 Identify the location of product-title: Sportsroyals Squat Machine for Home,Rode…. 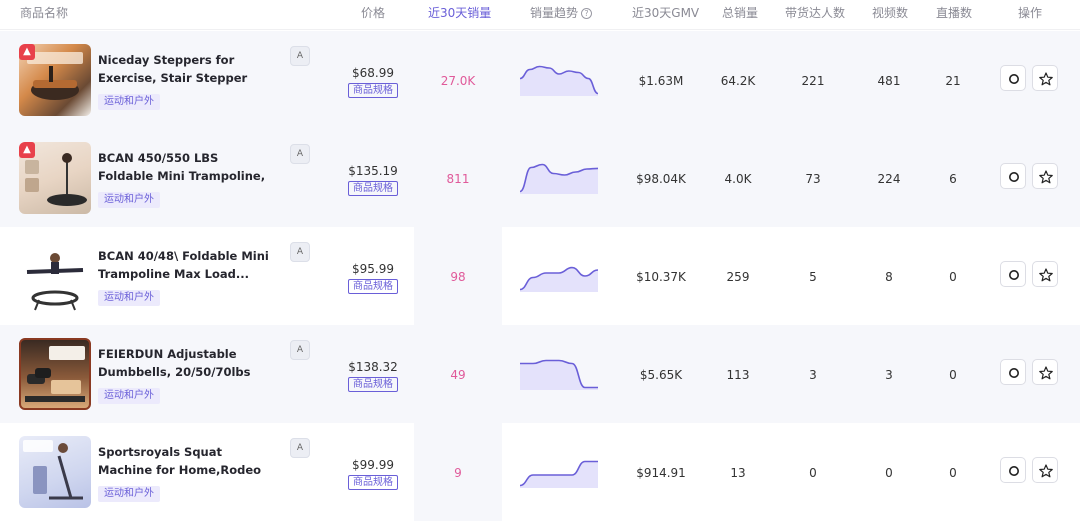
(180, 461).